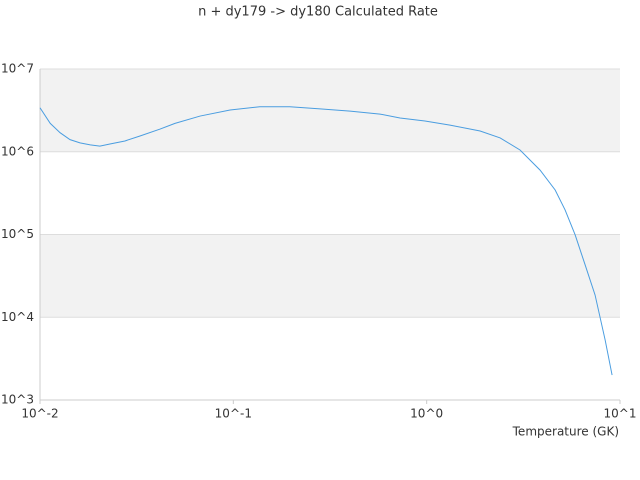  I want to click on x-tick-label: 10^-2, so click(39, 414).